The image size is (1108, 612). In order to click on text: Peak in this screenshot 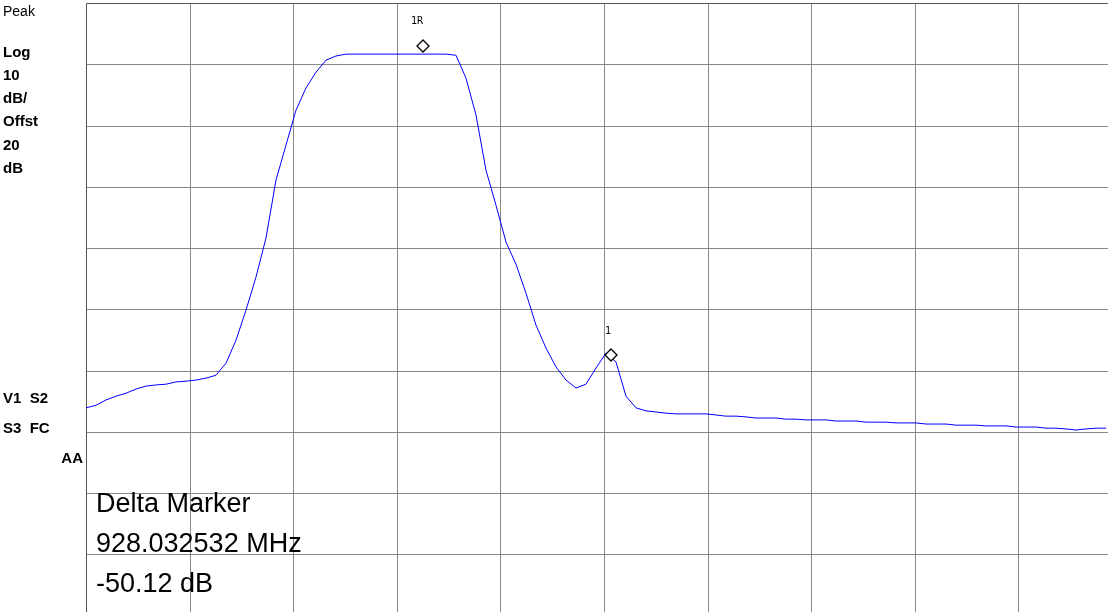, I will do `click(19, 11)`.